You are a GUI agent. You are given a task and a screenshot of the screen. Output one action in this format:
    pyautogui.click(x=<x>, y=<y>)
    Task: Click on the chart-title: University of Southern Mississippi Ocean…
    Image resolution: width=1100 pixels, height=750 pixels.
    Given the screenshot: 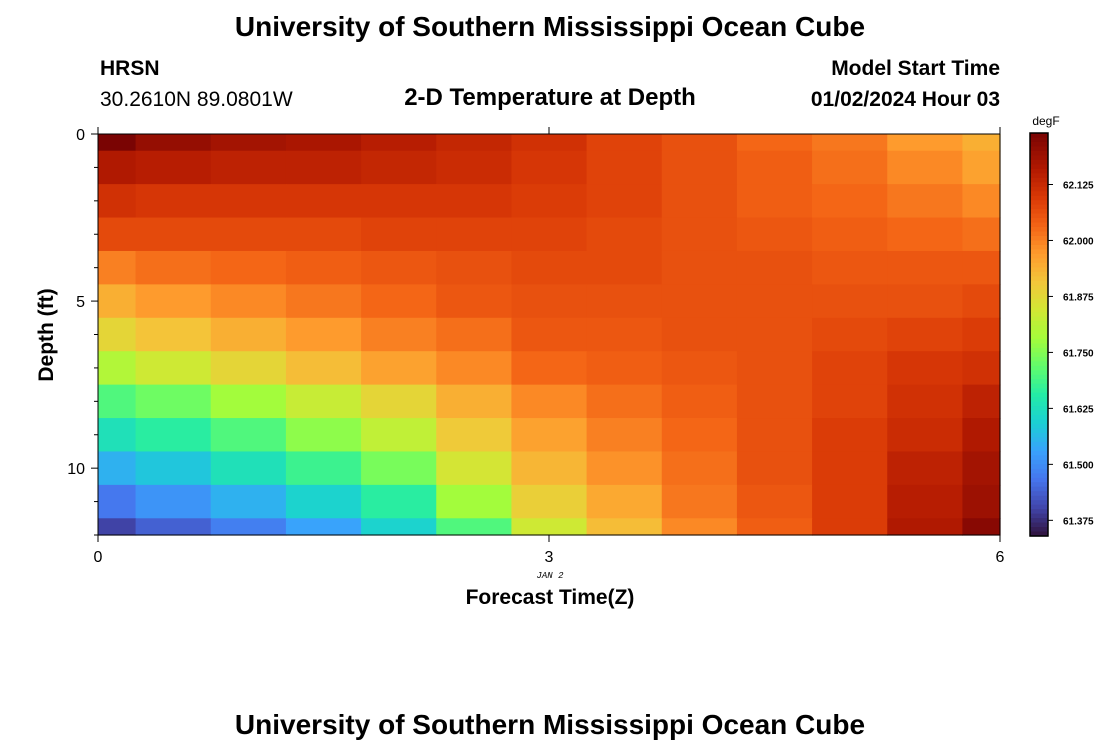 What is the action you would take?
    pyautogui.click(x=550, y=26)
    